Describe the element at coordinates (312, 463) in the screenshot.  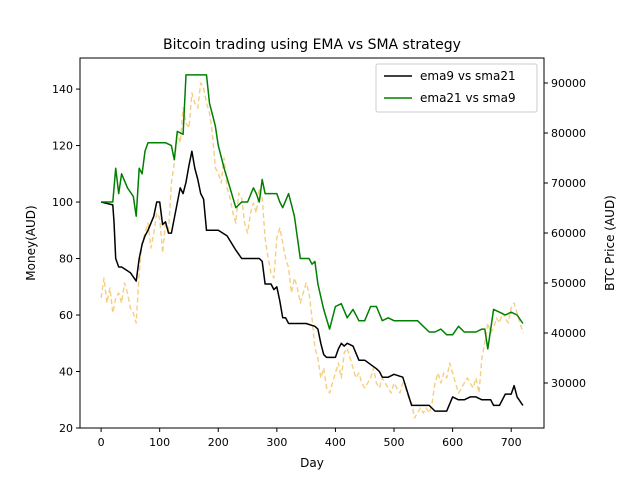
I see `x-axis-label: Day` at that location.